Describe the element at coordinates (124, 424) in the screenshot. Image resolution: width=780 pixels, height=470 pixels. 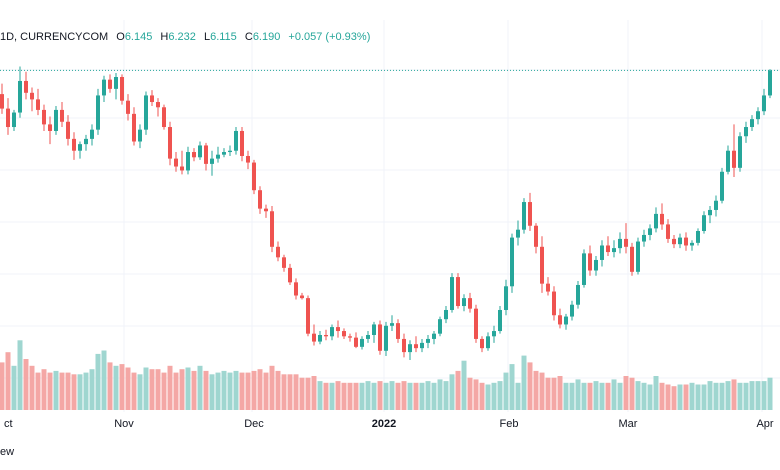
I see `time-axis-label: Nov` at that location.